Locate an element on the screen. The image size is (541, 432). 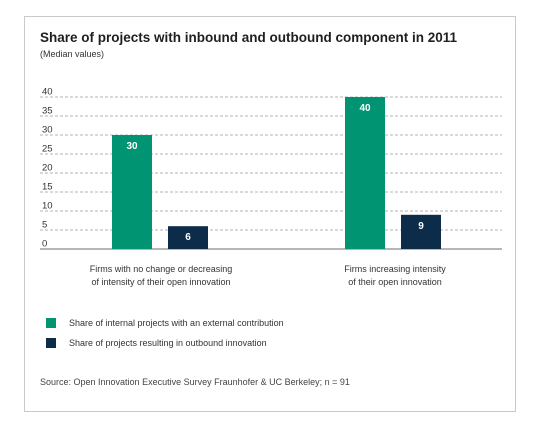
bar-series1-cat1 is located at coordinates (421, 231).